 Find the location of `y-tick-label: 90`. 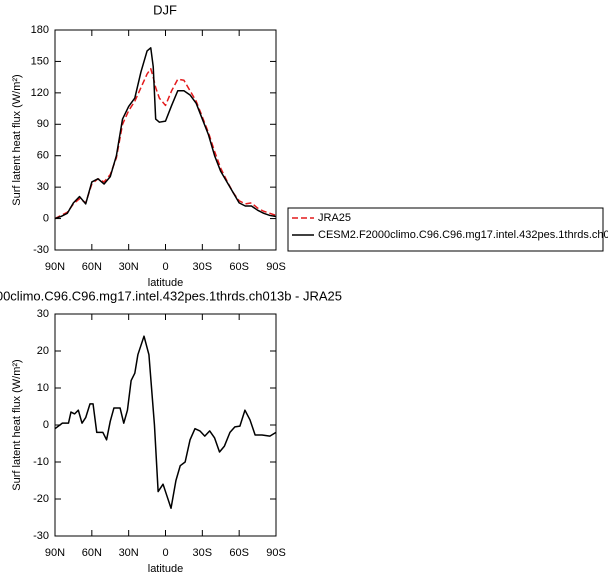

y-tick-label: 90 is located at coordinates (43, 124).